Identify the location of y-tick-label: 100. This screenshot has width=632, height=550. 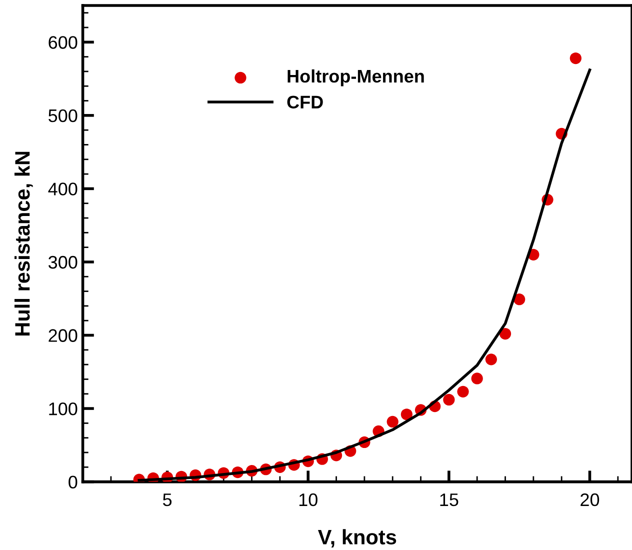
(63, 409).